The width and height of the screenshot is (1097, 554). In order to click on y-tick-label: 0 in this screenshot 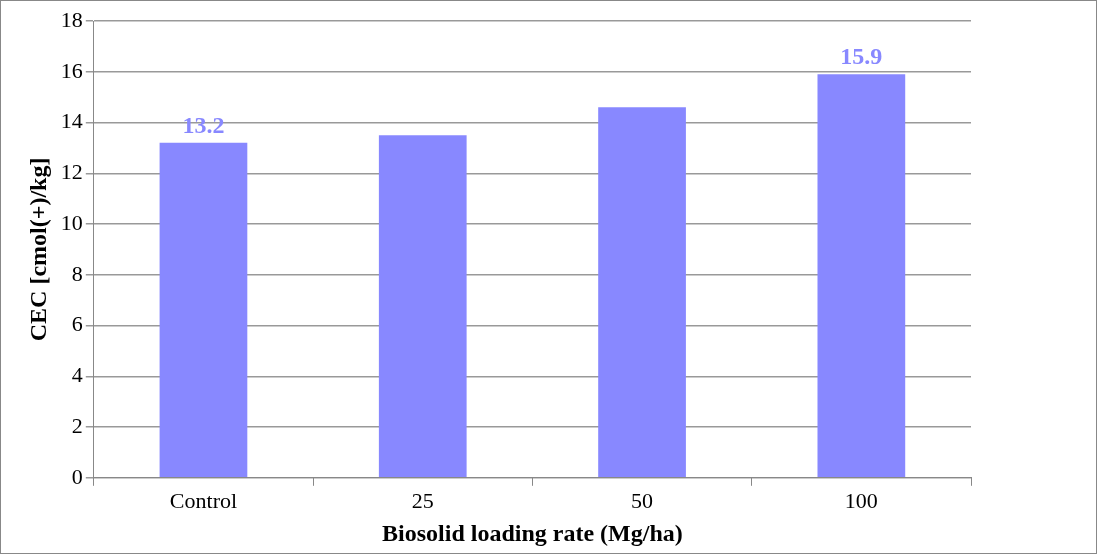, I will do `click(77, 476)`.